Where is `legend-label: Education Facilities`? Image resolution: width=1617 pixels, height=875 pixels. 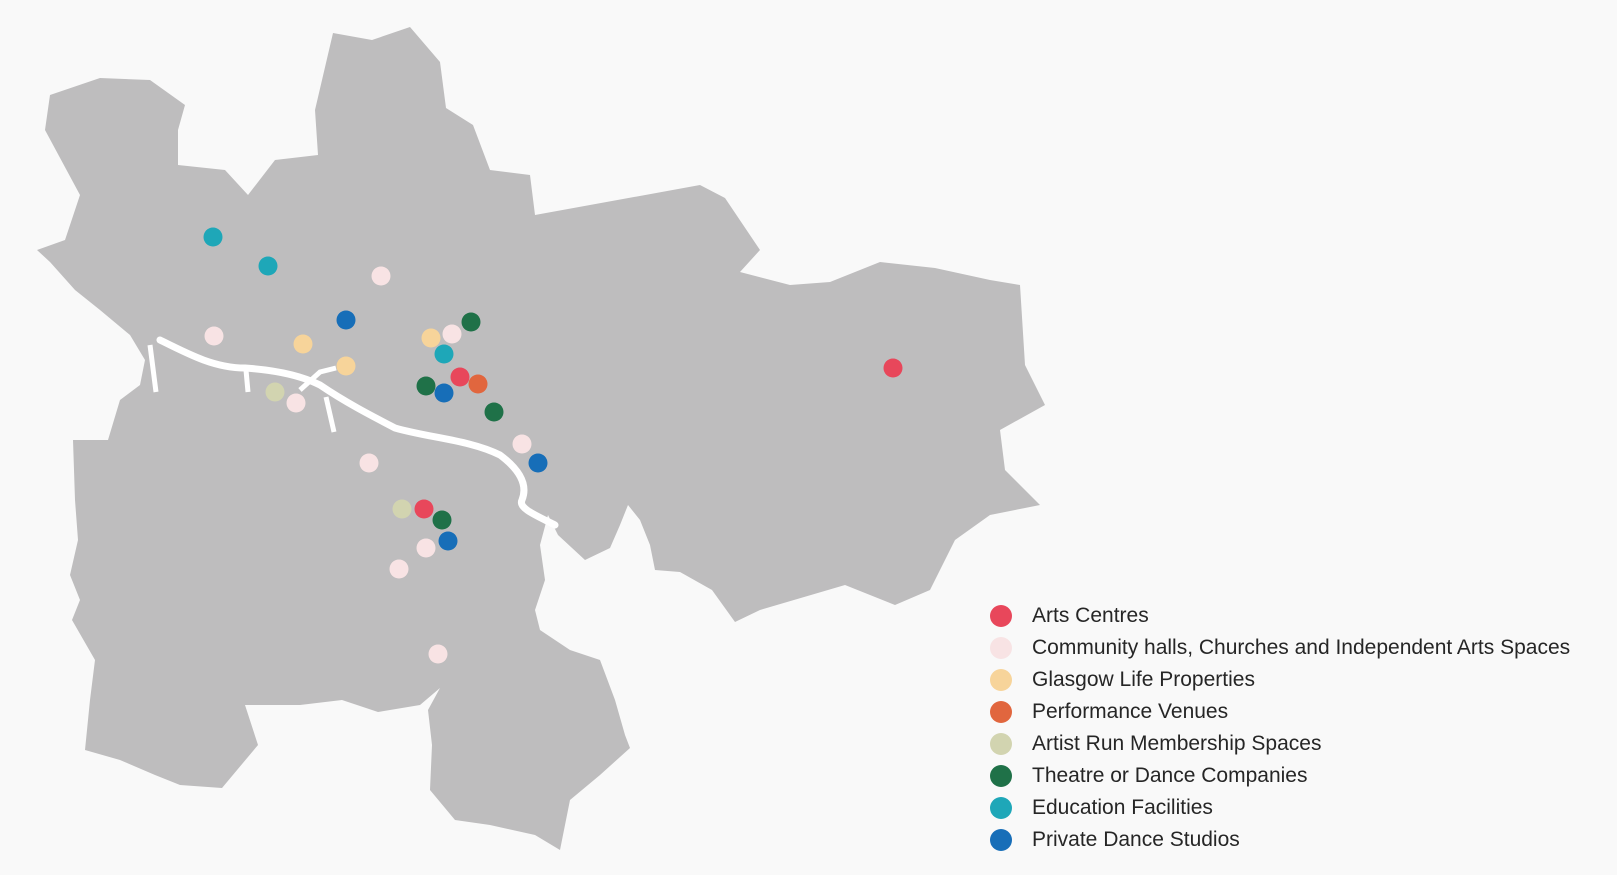
legend-label: Education Facilities is located at coordinates (1122, 807).